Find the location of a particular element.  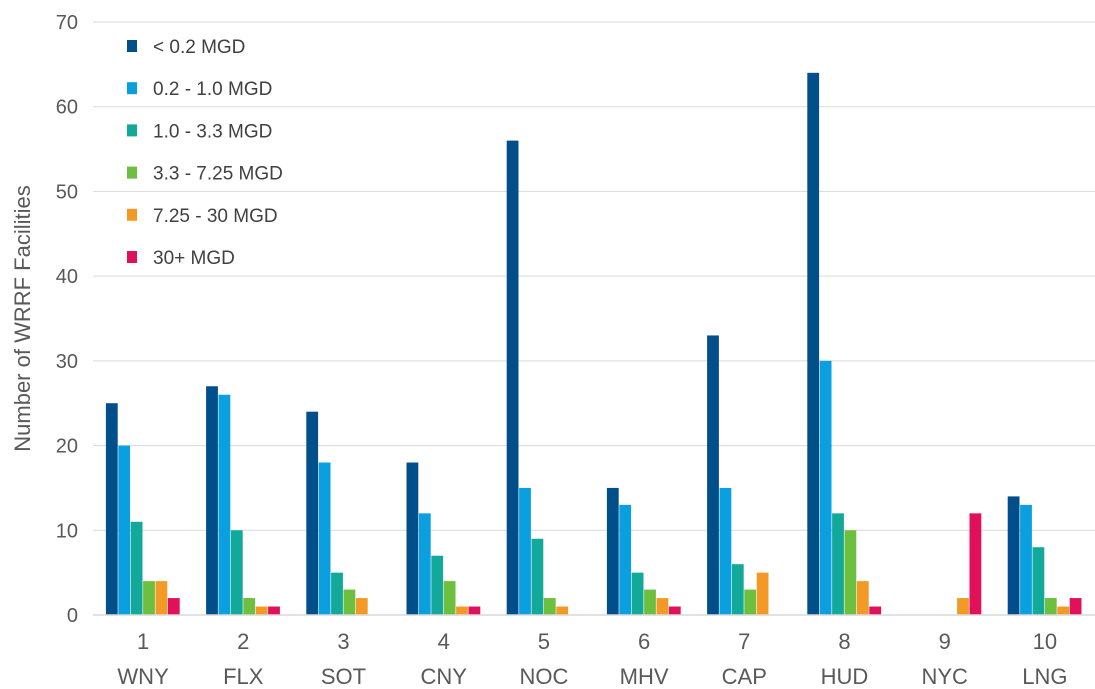

y-tick-label: 20 is located at coordinates (67, 447).